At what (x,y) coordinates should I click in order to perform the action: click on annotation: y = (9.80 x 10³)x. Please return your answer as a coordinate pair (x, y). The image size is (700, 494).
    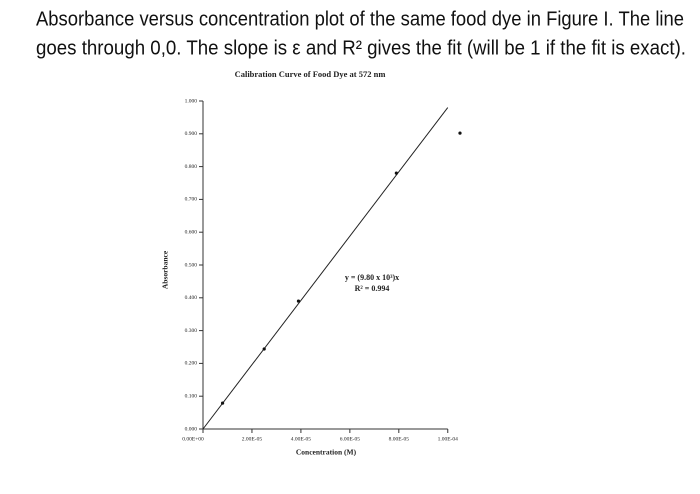
    Looking at the image, I should click on (372, 277).